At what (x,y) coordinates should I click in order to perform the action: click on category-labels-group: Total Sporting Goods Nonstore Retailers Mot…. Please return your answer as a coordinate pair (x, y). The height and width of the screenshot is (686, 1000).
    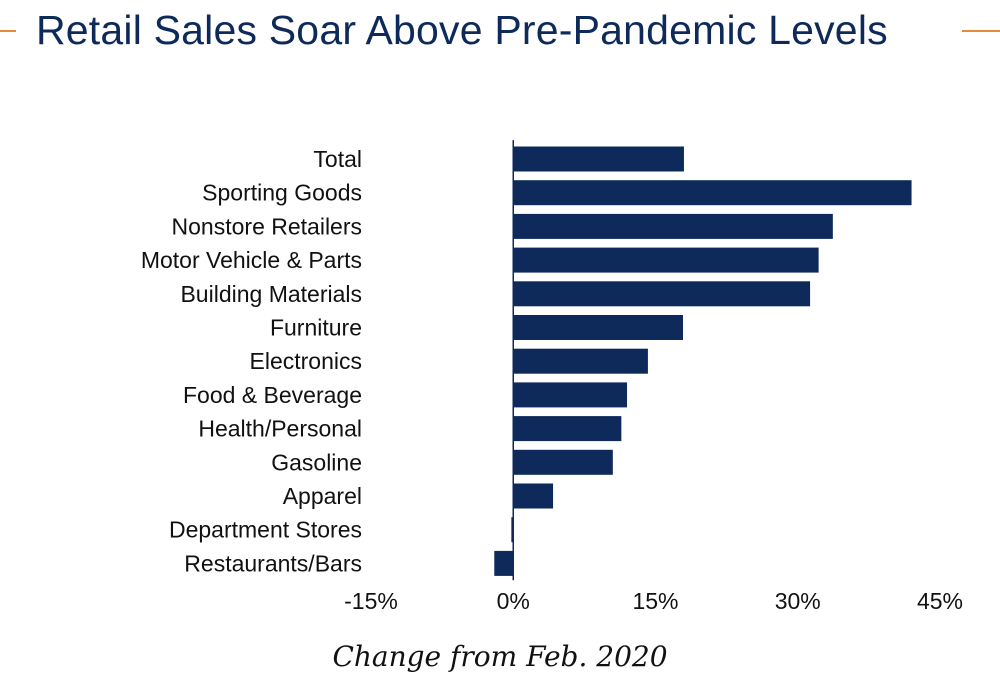
    Looking at the image, I should click on (251, 361).